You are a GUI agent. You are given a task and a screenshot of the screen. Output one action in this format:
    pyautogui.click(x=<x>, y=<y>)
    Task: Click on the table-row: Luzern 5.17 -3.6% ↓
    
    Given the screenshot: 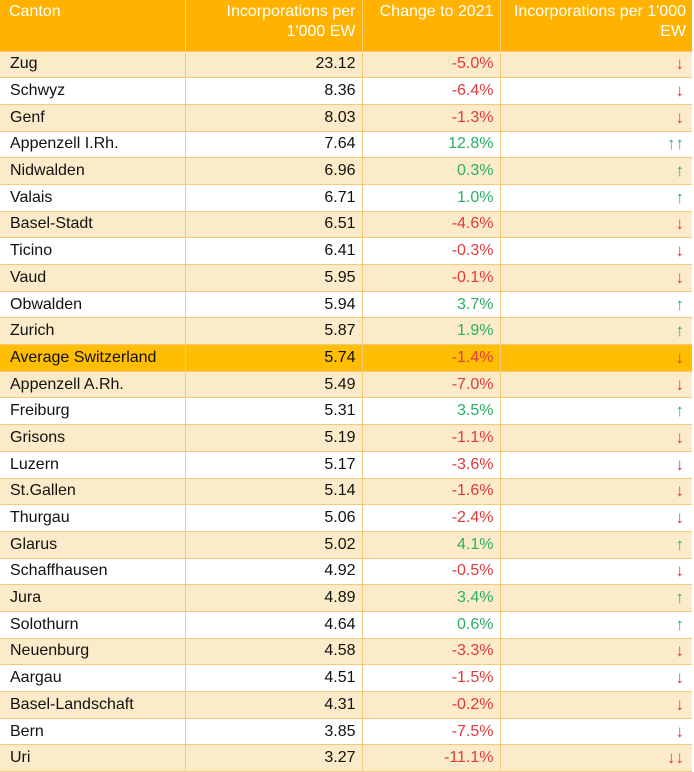 What is the action you would take?
    pyautogui.click(x=346, y=464)
    